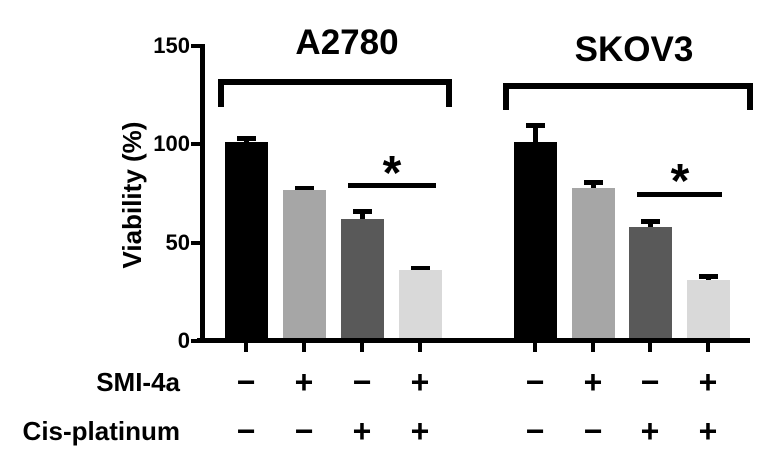  I want to click on y-tick-label: 50, so click(177, 242).